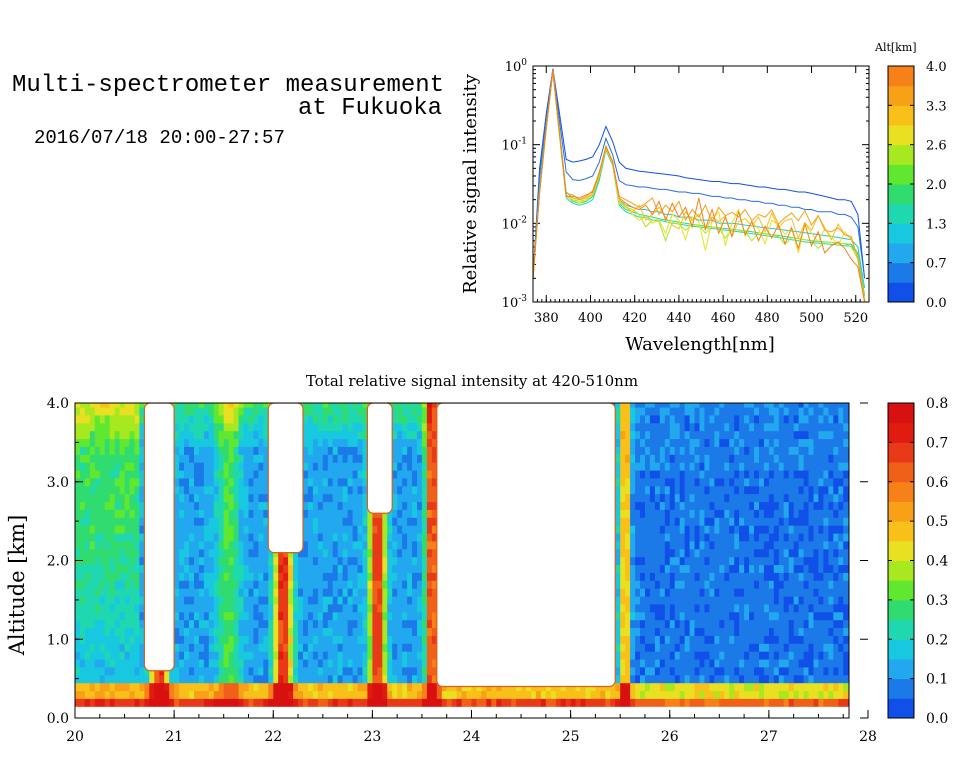  Describe the element at coordinates (514, 145) in the screenshot. I see `spectrum-y-tick-label: 10-1` at that location.